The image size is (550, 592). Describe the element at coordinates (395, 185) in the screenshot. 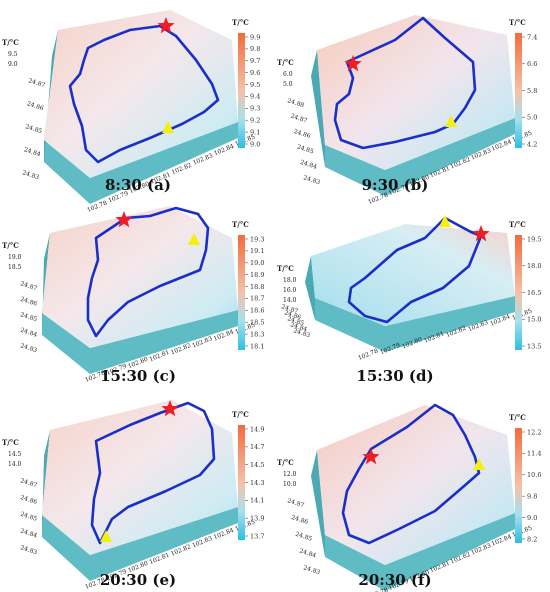

I see `panel-caption: 9:30 (b)` at that location.